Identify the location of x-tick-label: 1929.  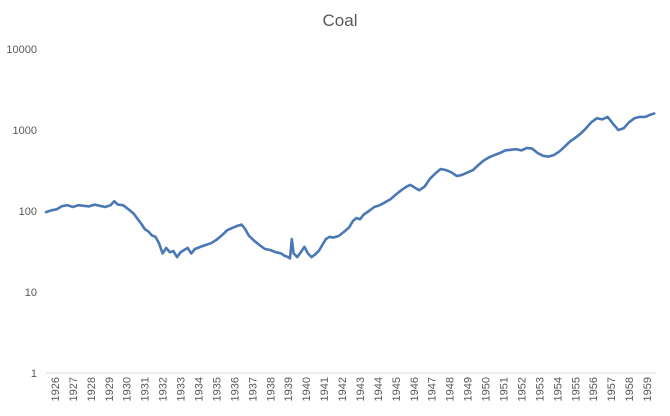
(110, 389).